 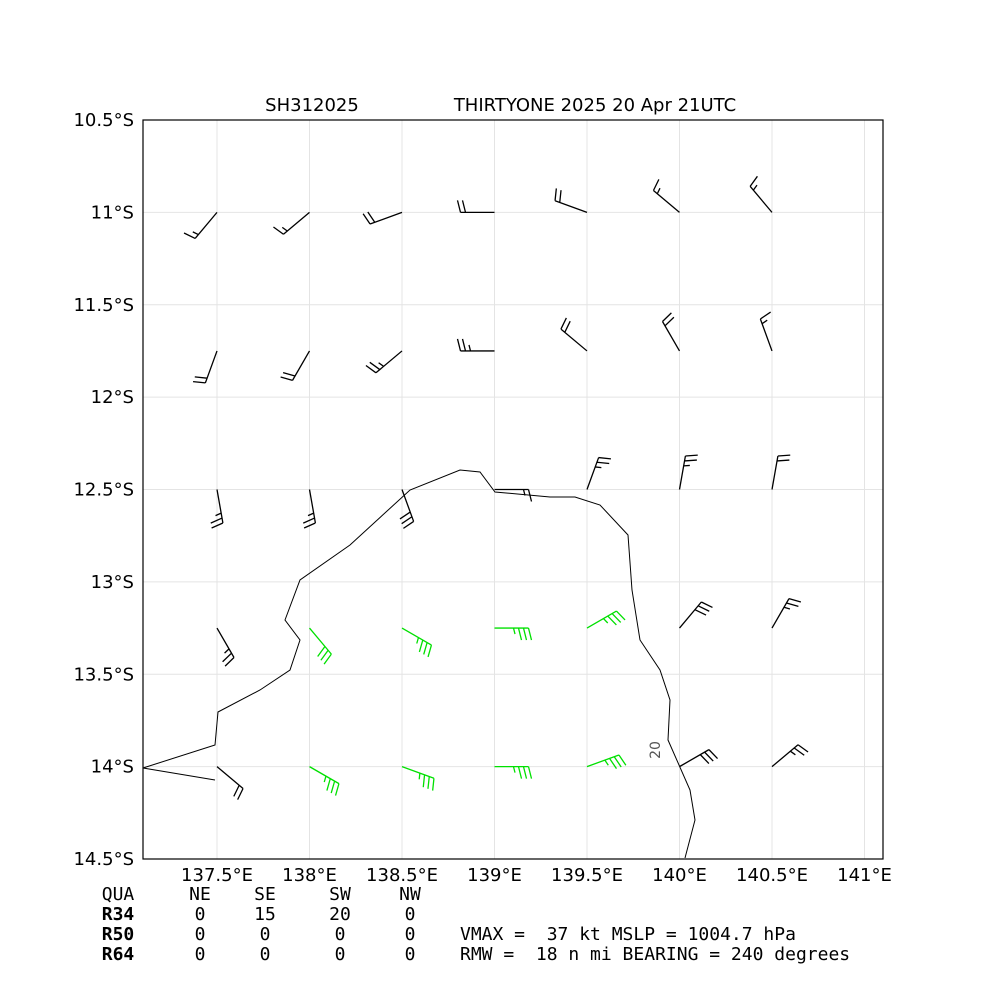 What do you see at coordinates (112, 767) in the screenshot?
I see `y-tick-label: 14°S` at bounding box center [112, 767].